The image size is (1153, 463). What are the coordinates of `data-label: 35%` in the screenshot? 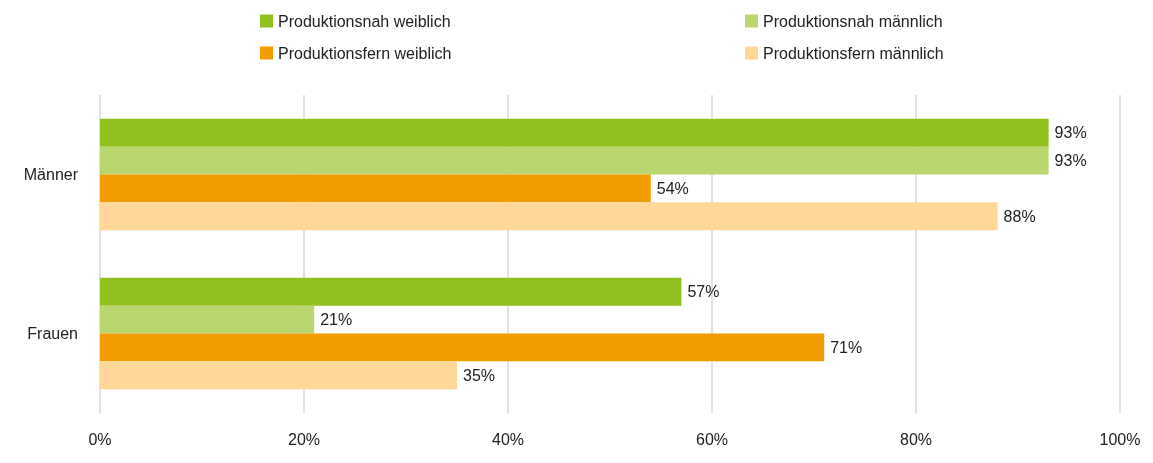 It's located at (479, 375).